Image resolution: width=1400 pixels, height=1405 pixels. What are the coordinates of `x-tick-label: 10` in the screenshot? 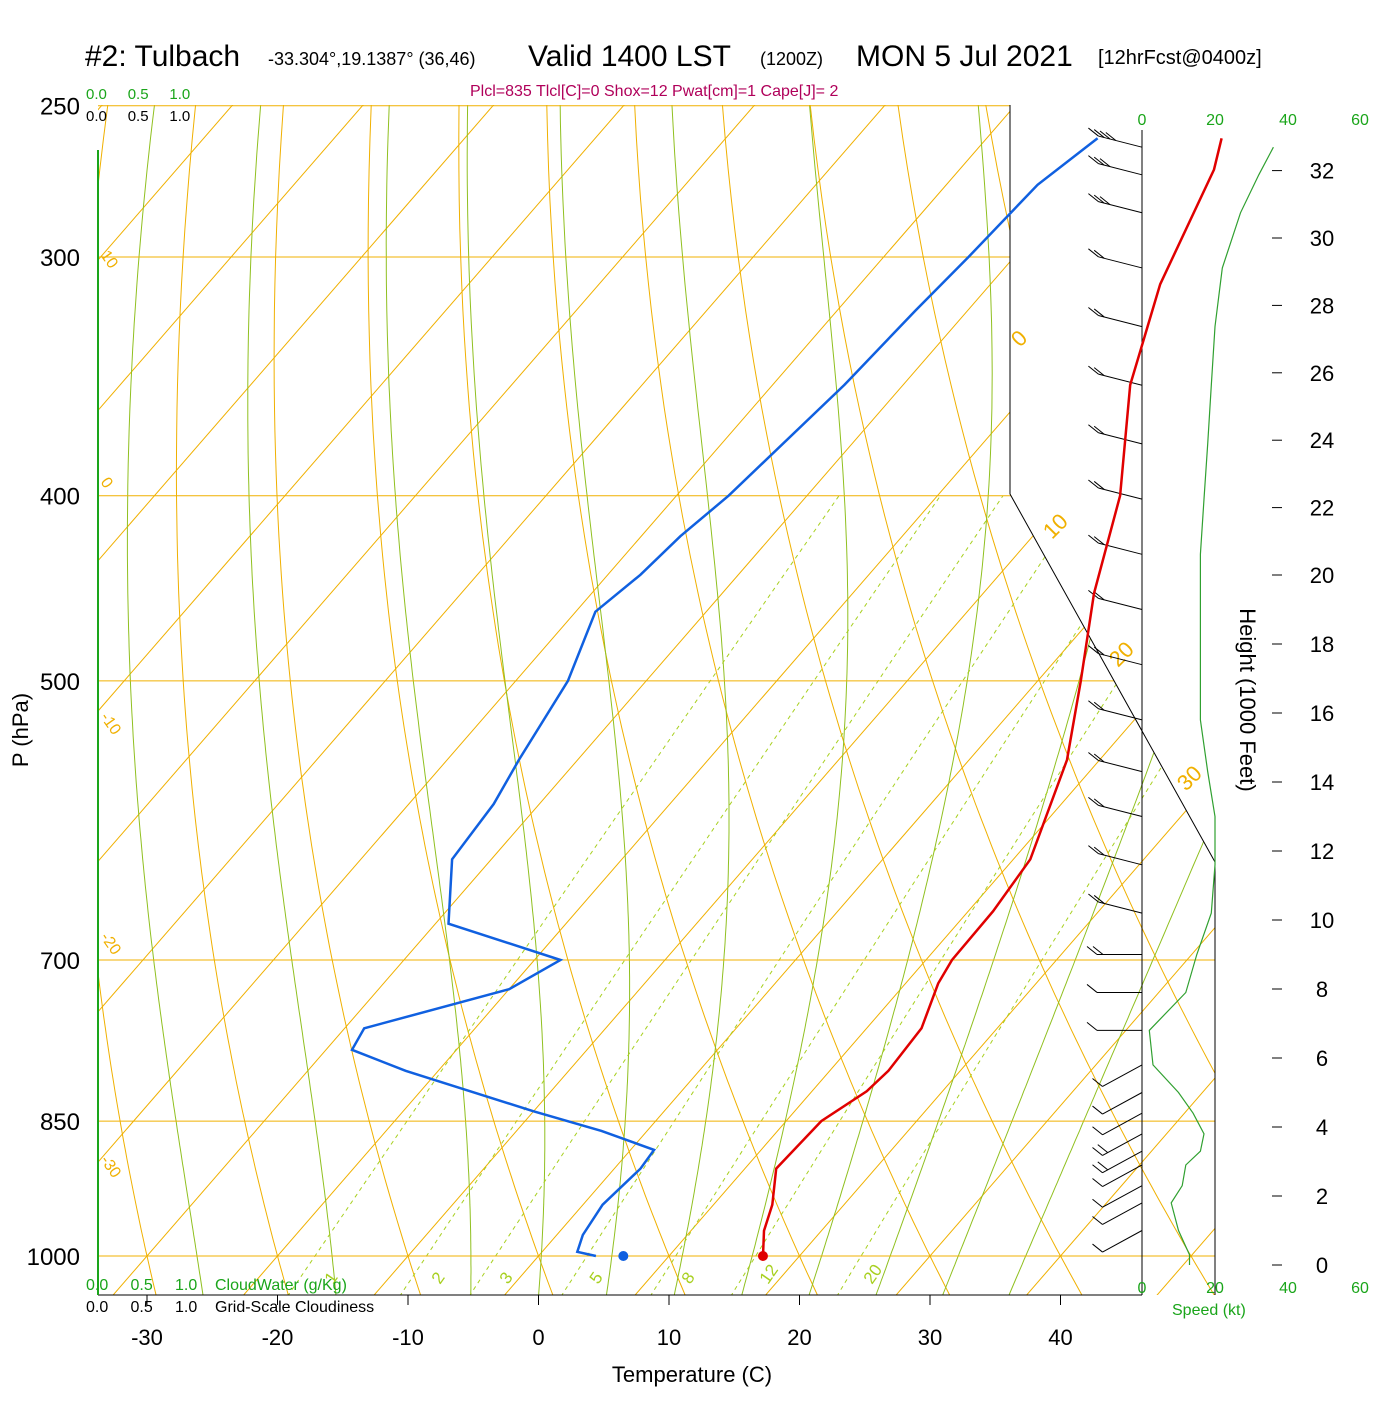 It's located at (669, 1337).